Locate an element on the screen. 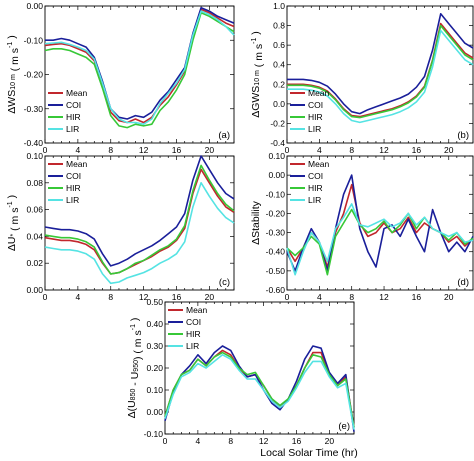 Image resolution: width=474 pixels, height=461 pixels. y-axis-label-part: 850 is located at coordinates (133, 395).